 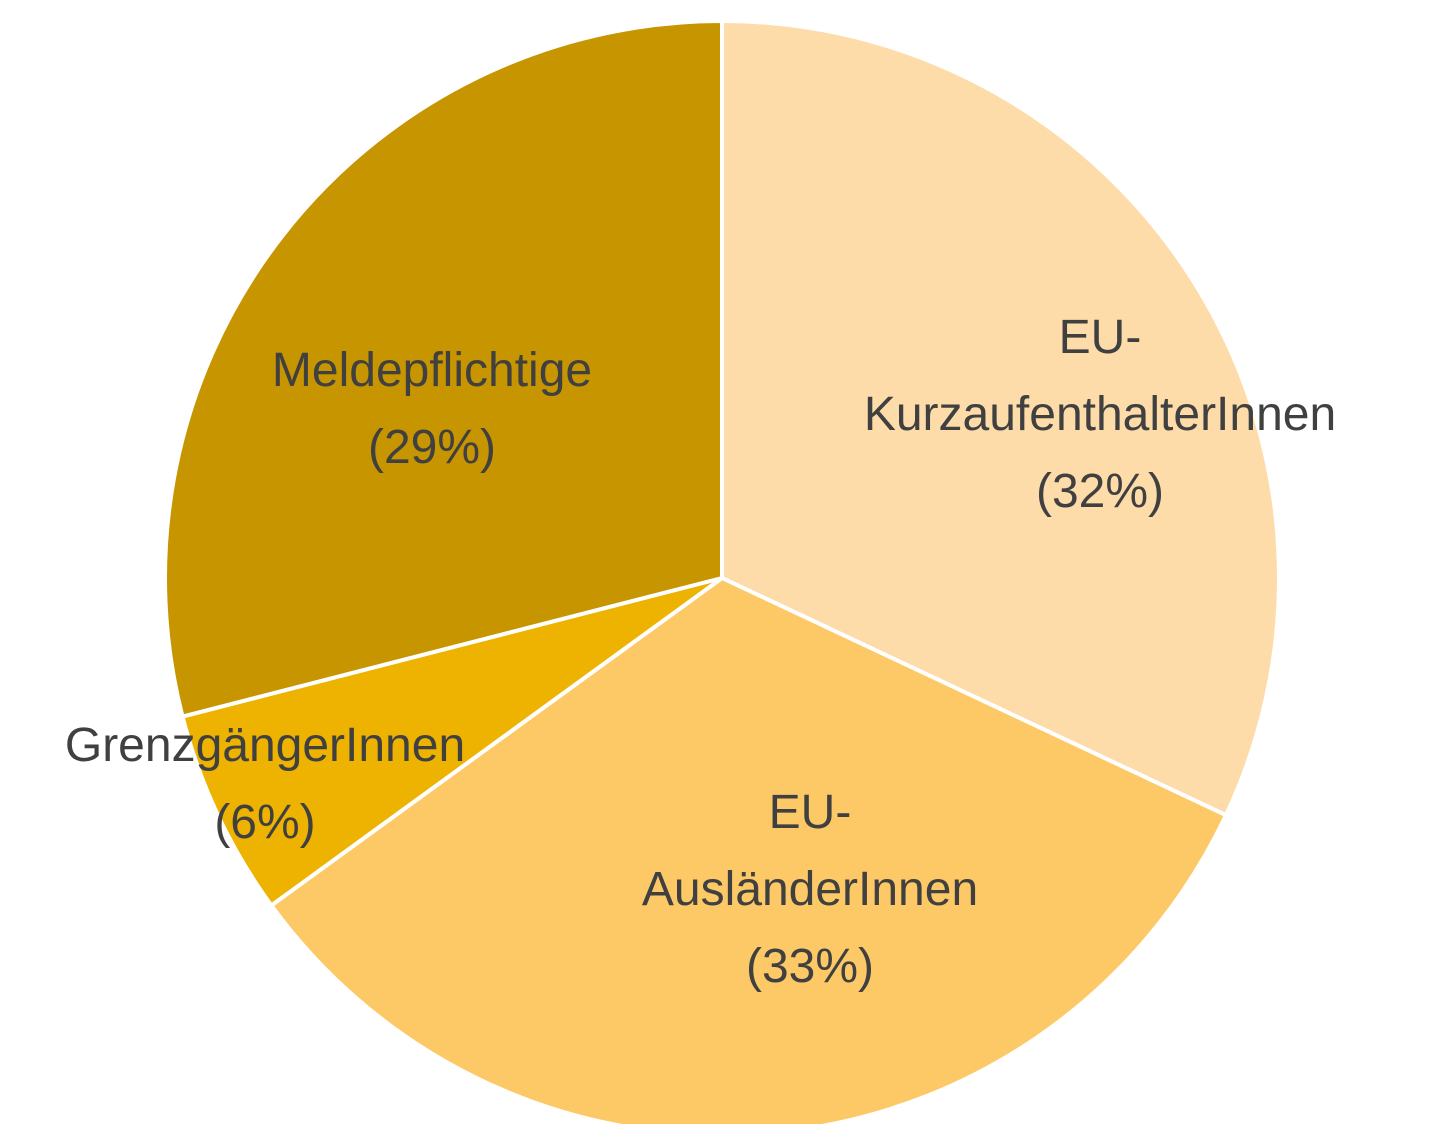 What do you see at coordinates (432, 371) in the screenshot?
I see `category-label: Meldepflichtige` at bounding box center [432, 371].